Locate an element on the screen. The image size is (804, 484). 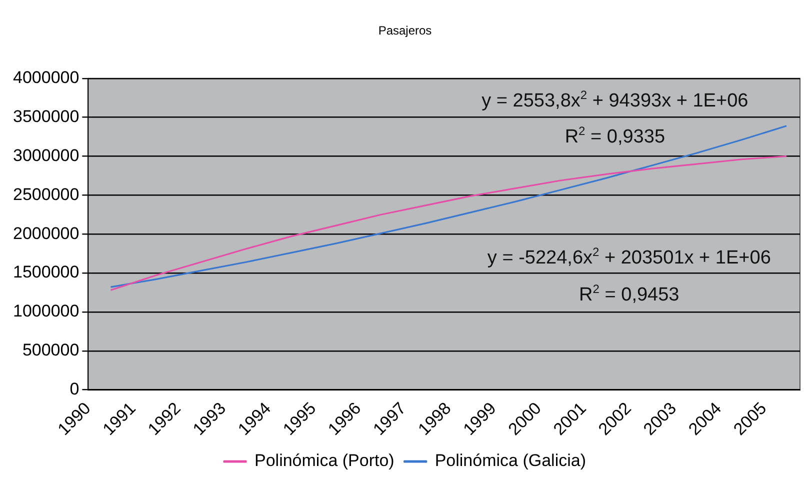
legend-label: Polinómica (Porto) is located at coordinates (324, 460).